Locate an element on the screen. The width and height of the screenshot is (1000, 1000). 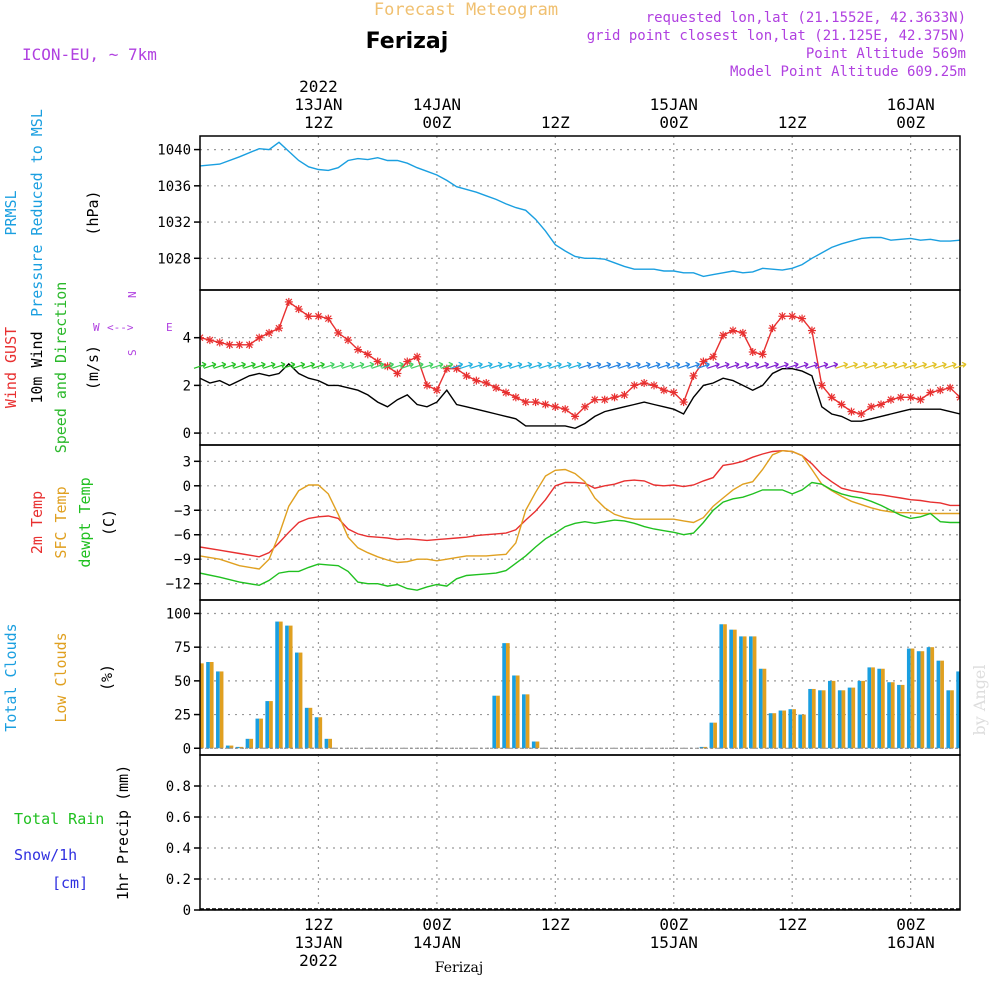
series-line-2m-temp is located at coordinates (580, 503).